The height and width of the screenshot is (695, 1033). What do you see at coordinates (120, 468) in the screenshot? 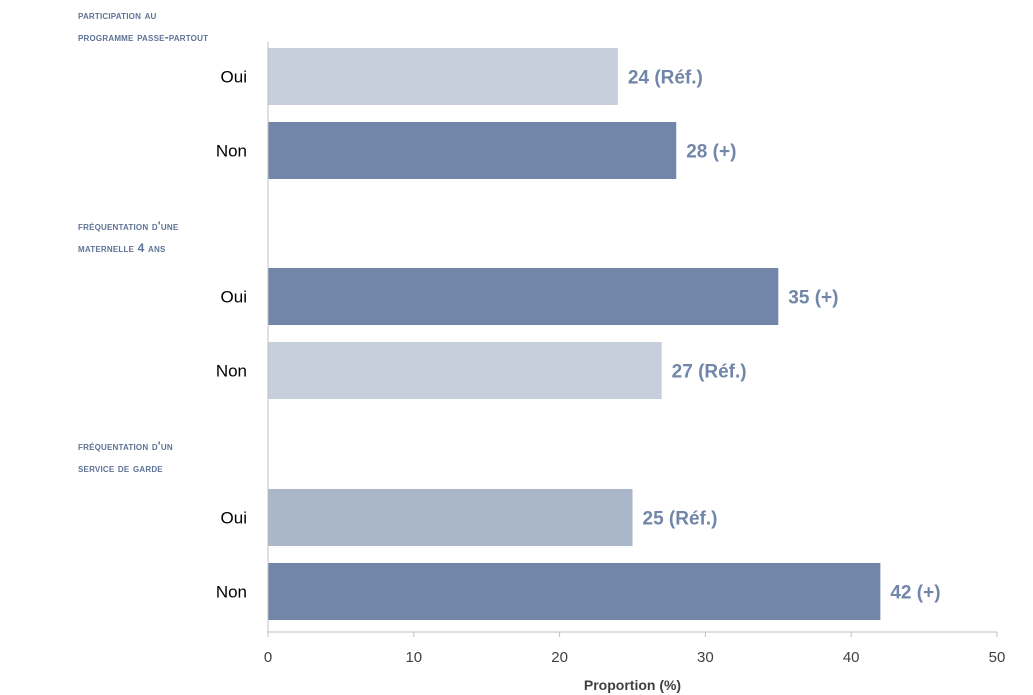
I see `group-title-3-line-2: SERVICE DE GARDE` at bounding box center [120, 468].